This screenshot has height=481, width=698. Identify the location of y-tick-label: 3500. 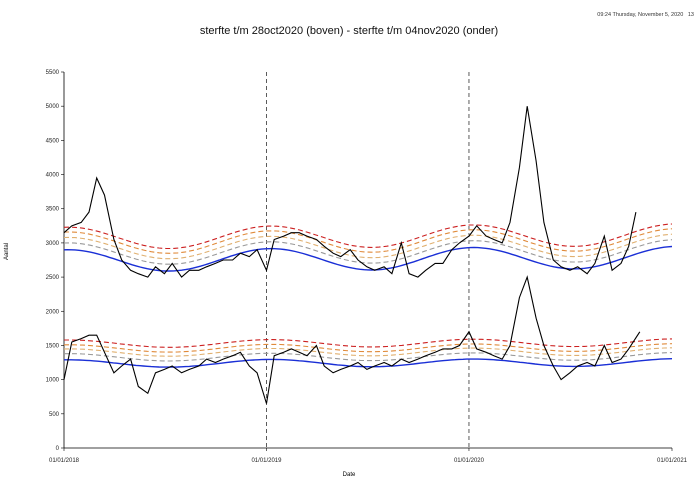
(53, 210).